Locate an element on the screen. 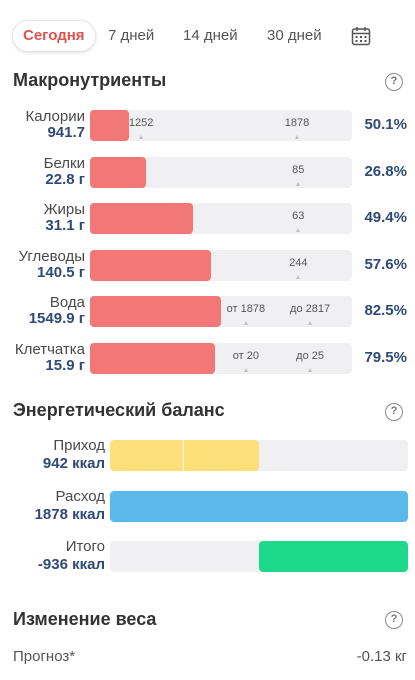 The width and height of the screenshot is (415, 680). macro-progress-track: 244 is located at coordinates (221, 265).